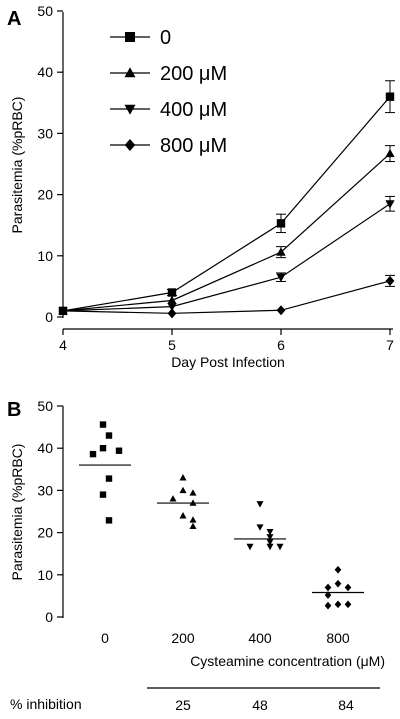 The height and width of the screenshot is (719, 400). What do you see at coordinates (193, 146) in the screenshot?
I see `legend-label: 800 μM` at bounding box center [193, 146].